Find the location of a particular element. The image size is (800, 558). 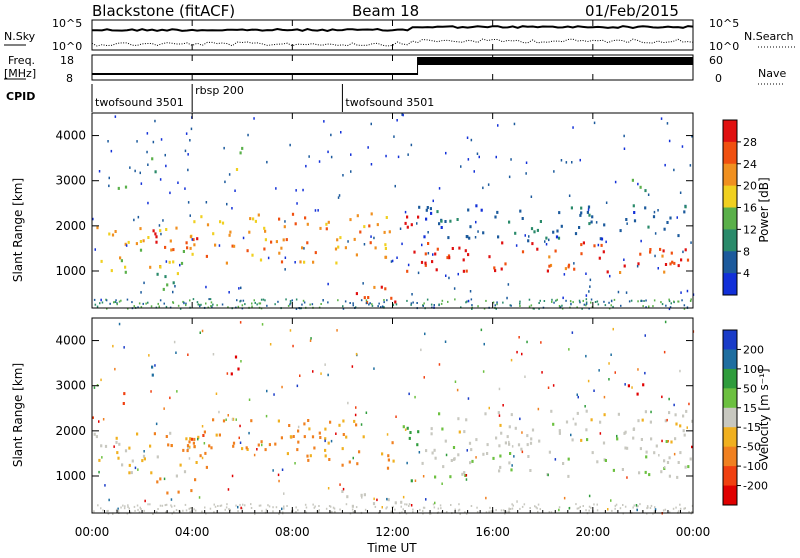

y-tick-label: 3000 is located at coordinates (70, 181).